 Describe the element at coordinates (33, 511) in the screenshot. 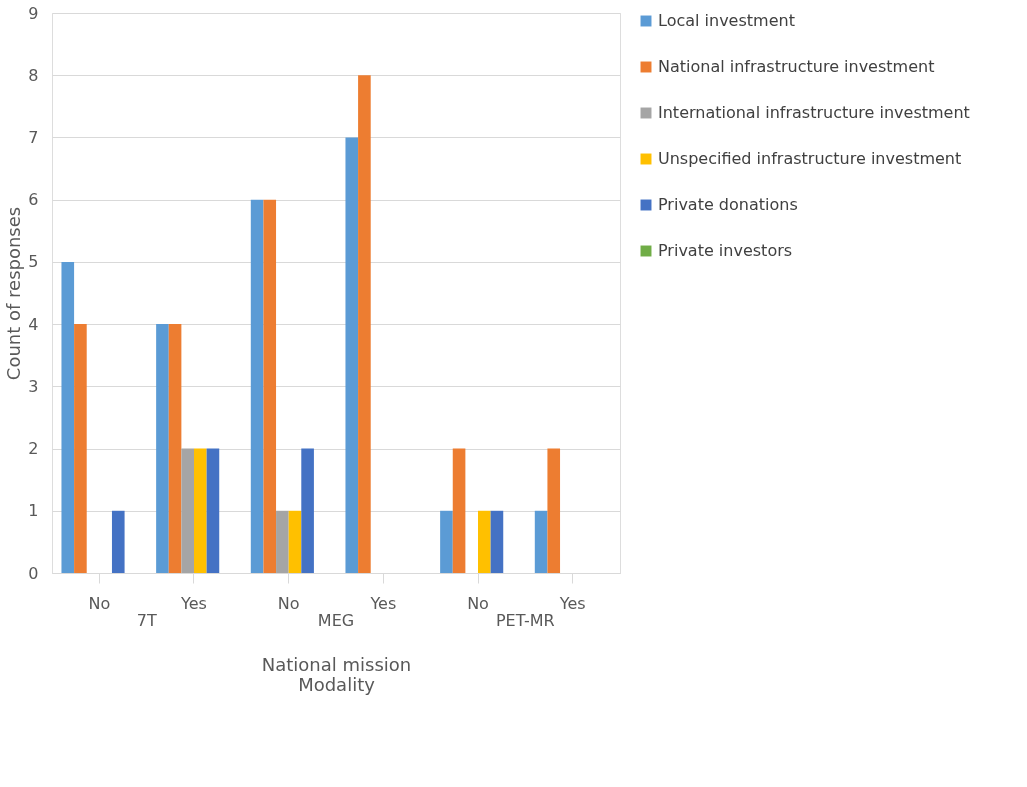

I see `y-tick-label: 1` at that location.